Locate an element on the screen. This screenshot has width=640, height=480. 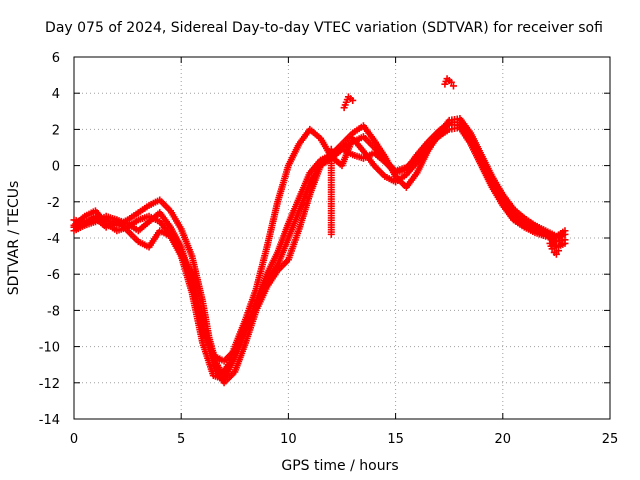
x-tick-label: 5 is located at coordinates (181, 439).